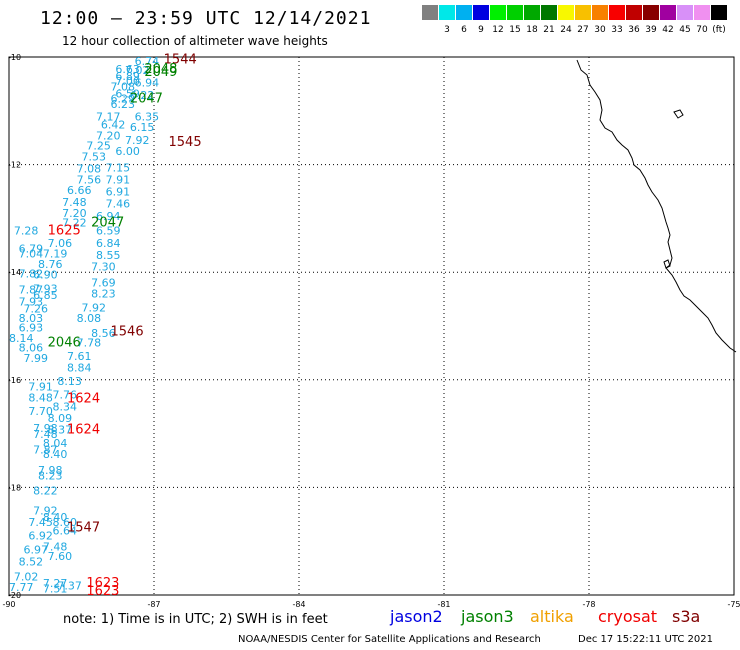  What do you see at coordinates (89, 179) in the screenshot?
I see `wave-height-label: 7.56` at bounding box center [89, 179].